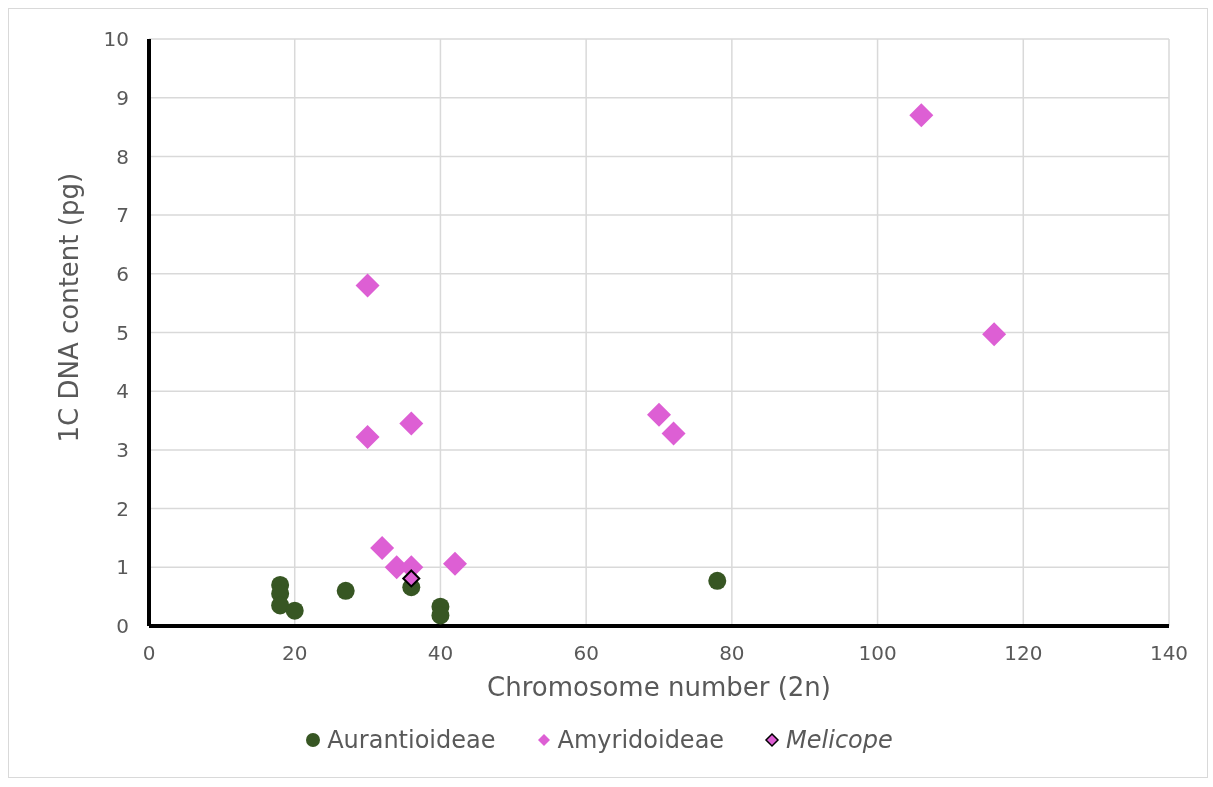 The height and width of the screenshot is (787, 1213). Describe the element at coordinates (116, 39) in the screenshot. I see `y-tick-label: 10` at that location.